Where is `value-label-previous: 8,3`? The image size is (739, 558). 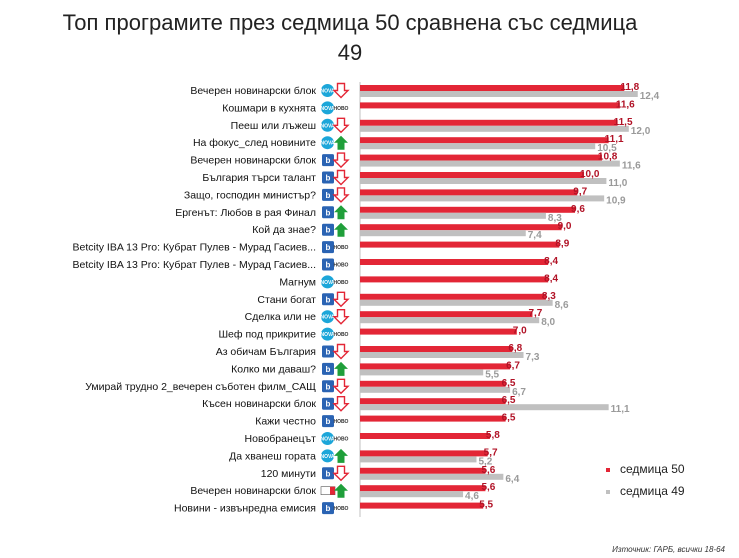
value-label-previous: 8,3 is located at coordinates (555, 218).